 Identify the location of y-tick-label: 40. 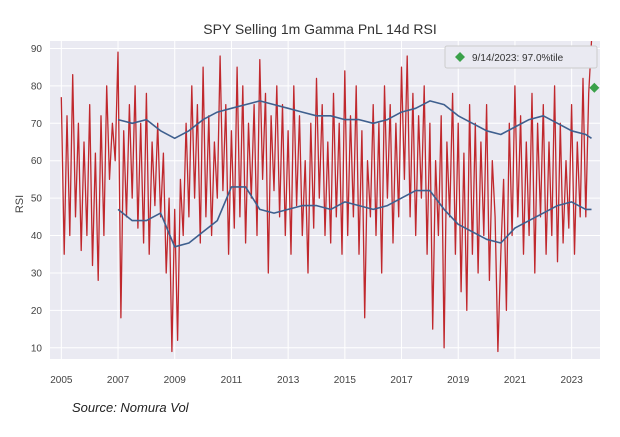
(37, 236).